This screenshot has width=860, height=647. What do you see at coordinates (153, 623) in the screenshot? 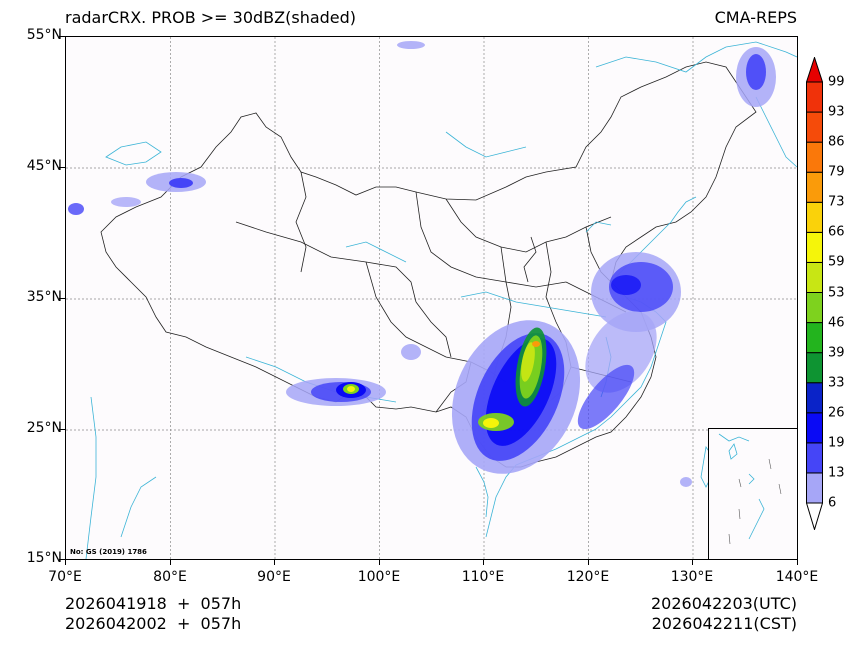
I see `init-cst: 2026042002 + 057h` at bounding box center [153, 623].